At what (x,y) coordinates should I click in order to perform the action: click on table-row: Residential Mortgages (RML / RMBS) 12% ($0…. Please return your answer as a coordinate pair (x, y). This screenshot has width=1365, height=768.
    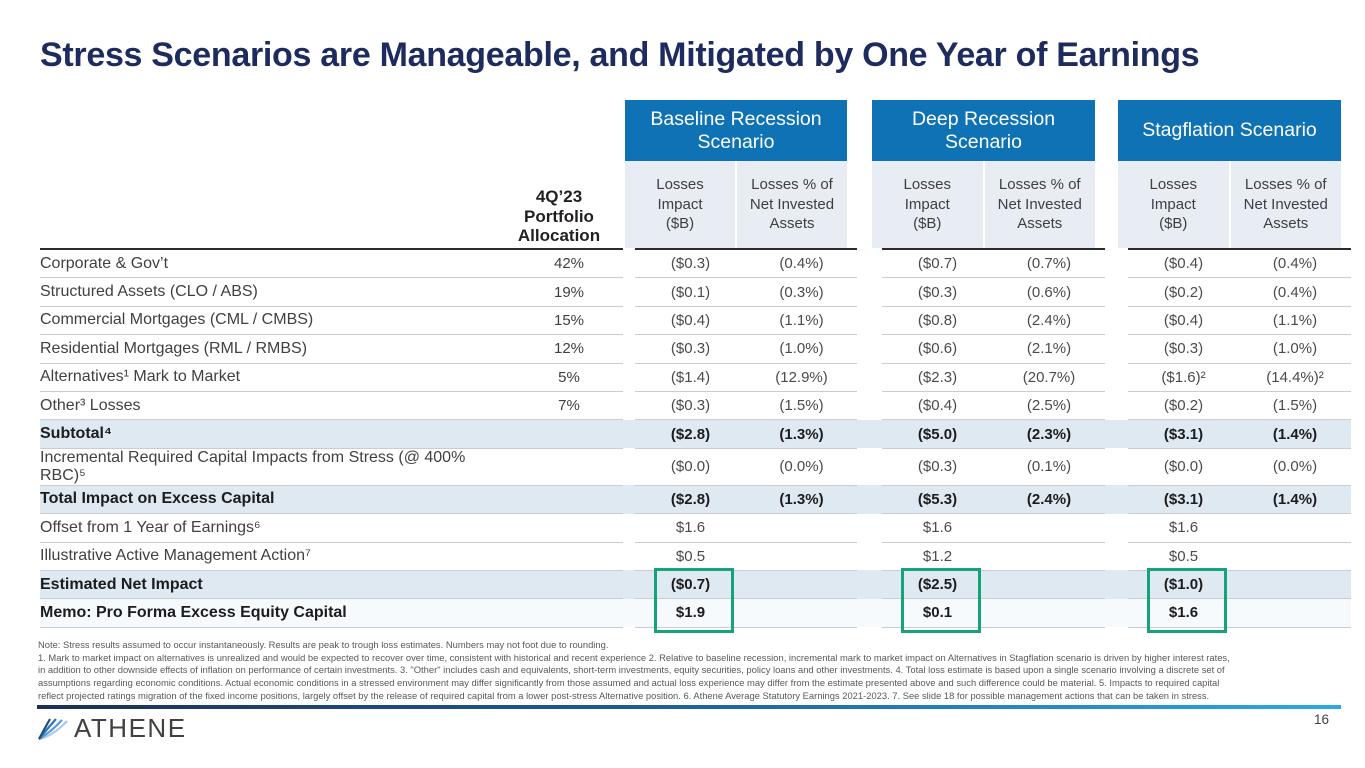
    Looking at the image, I should click on (695, 349).